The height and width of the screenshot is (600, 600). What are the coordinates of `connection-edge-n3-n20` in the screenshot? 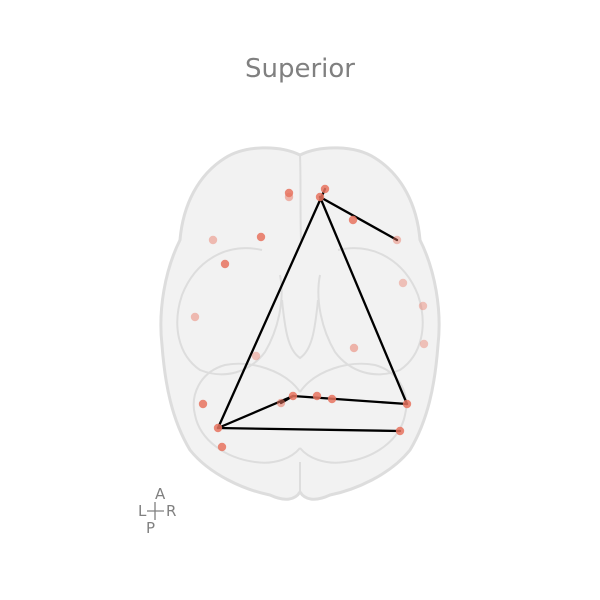 It's located at (363, 300).